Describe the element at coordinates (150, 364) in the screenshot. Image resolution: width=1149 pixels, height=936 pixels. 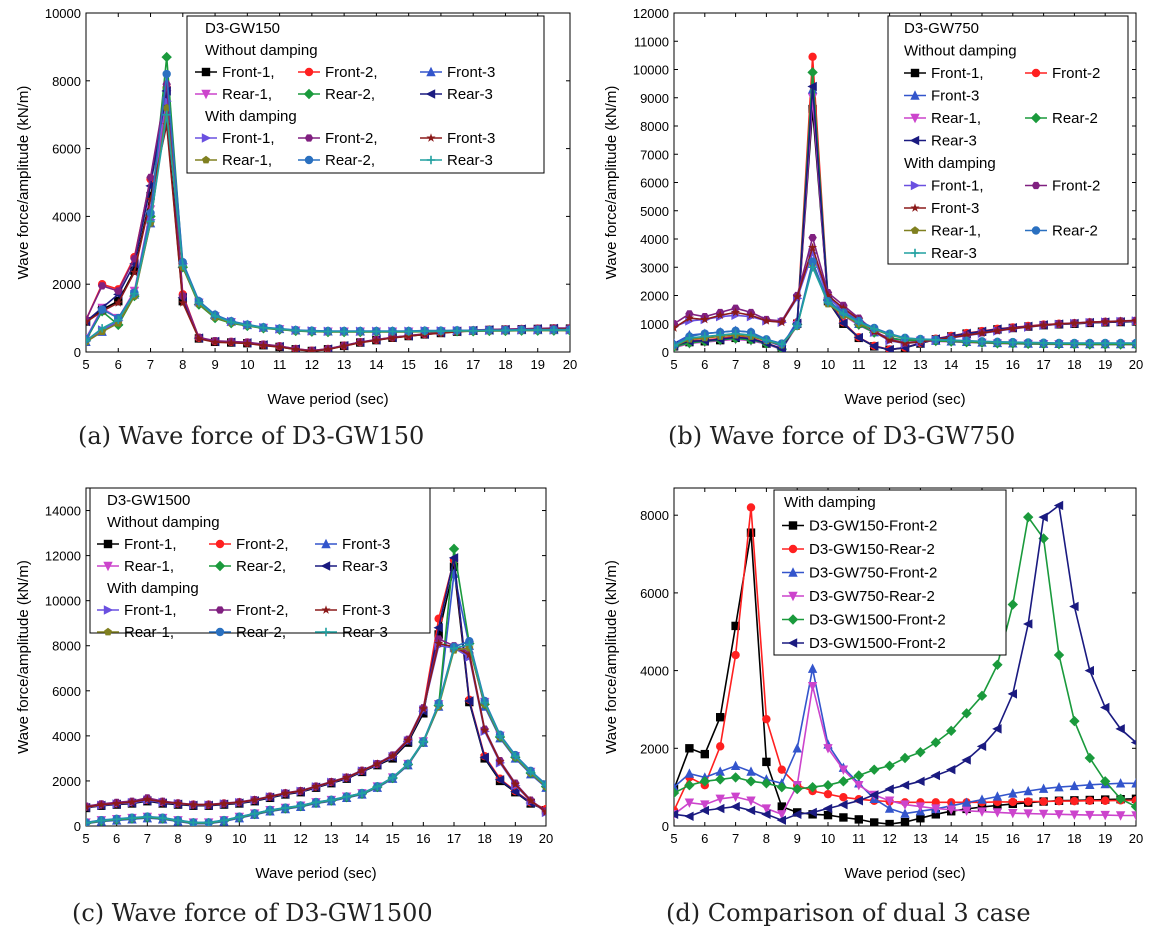
I see `x-tick-label: 7` at that location.